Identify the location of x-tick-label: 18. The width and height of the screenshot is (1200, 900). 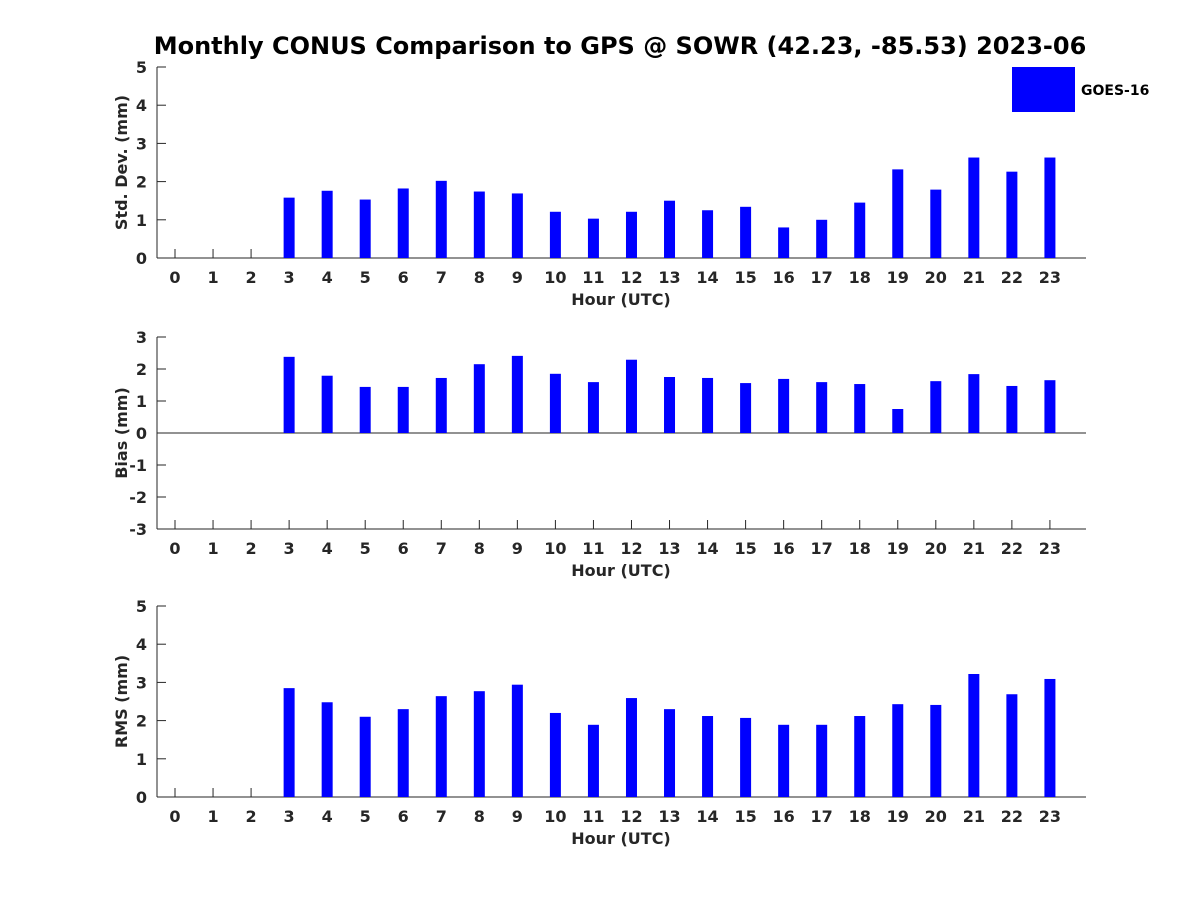
(860, 548).